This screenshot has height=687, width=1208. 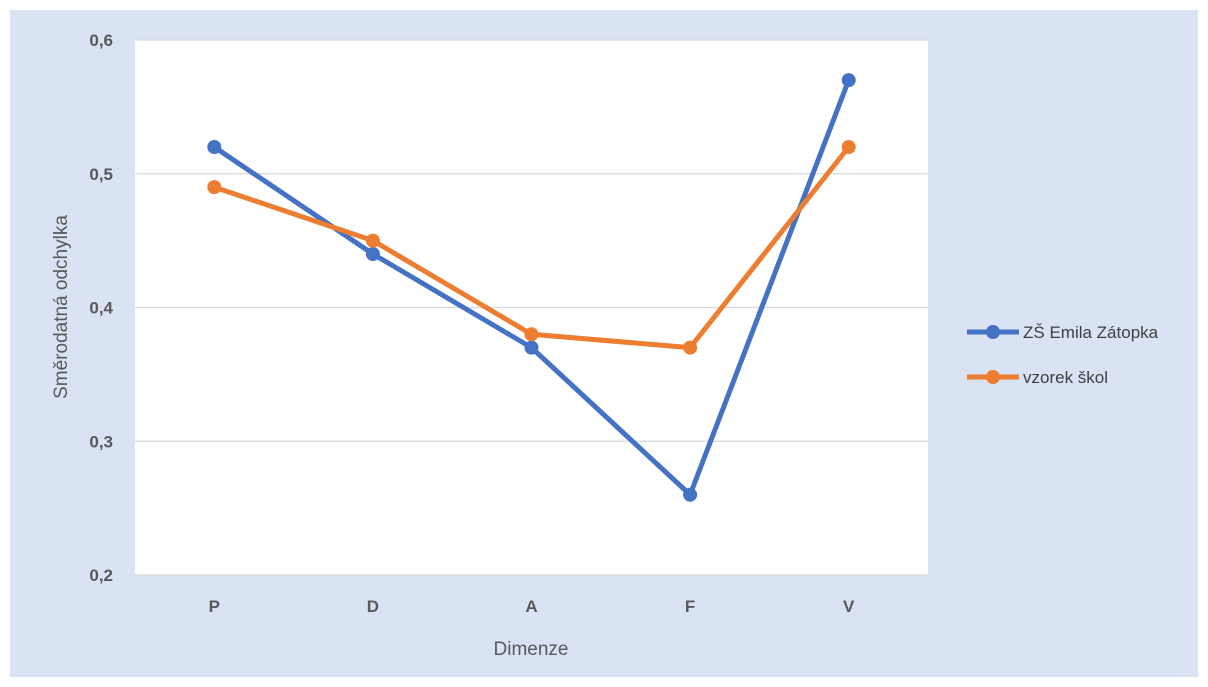 What do you see at coordinates (214, 606) in the screenshot?
I see `x-tick-label: P` at bounding box center [214, 606].